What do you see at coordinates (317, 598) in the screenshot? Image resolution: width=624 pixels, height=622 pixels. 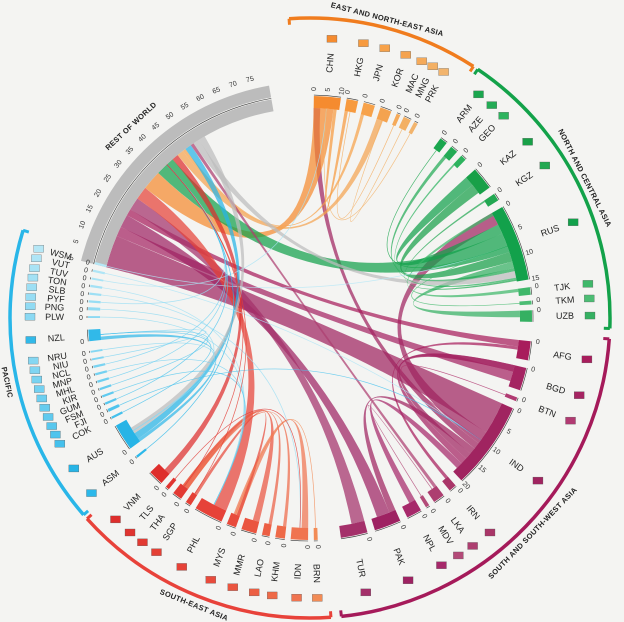 I see `flag-icon-brn` at bounding box center [317, 598].